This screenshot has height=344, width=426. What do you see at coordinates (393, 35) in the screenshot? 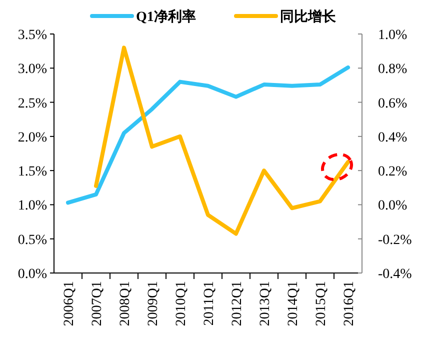
I see `y2-tick-label: 1.0%` at bounding box center [393, 35].